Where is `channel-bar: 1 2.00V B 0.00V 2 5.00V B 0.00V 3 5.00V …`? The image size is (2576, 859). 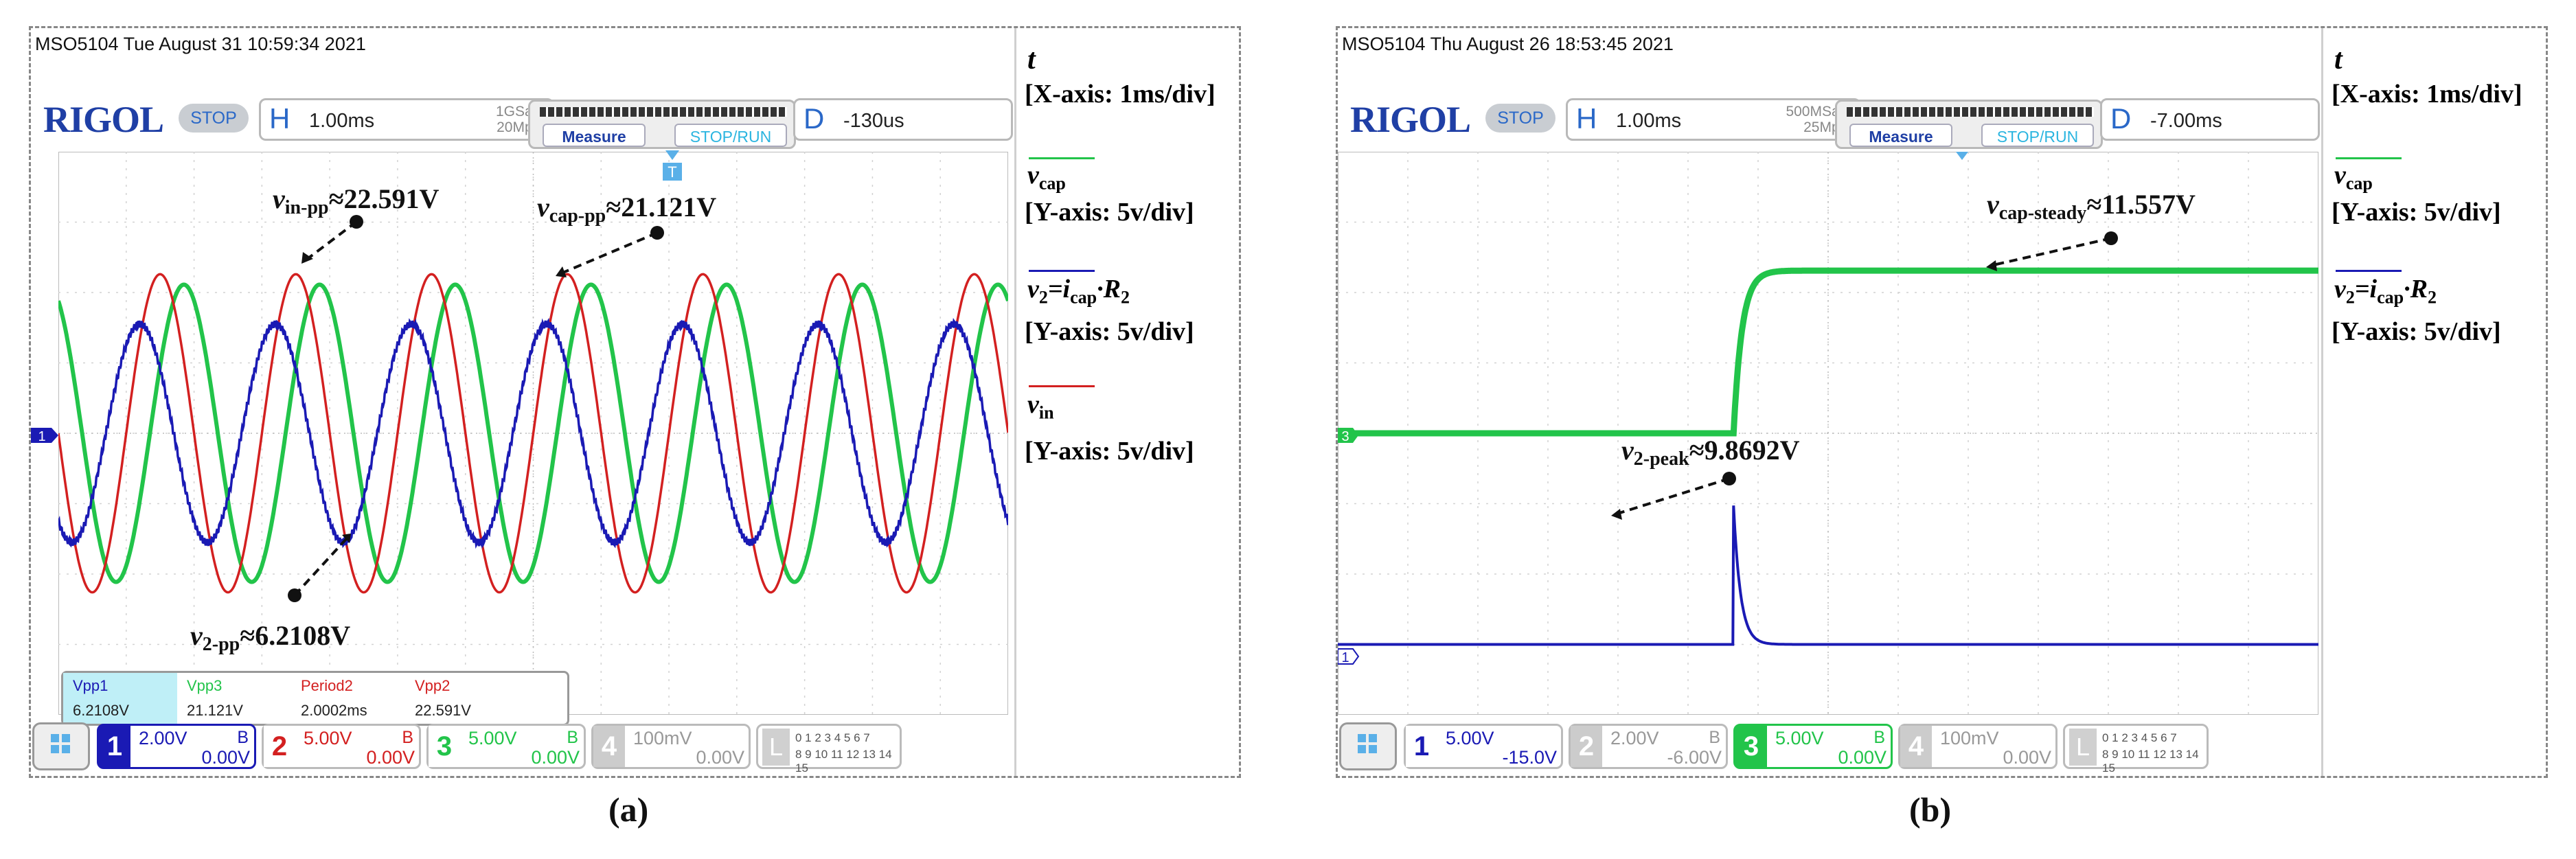 channel-bar: 1 2.00V B 0.00V 2 5.00V B 0.00V 3 5.00V … is located at coordinates (522, 746).